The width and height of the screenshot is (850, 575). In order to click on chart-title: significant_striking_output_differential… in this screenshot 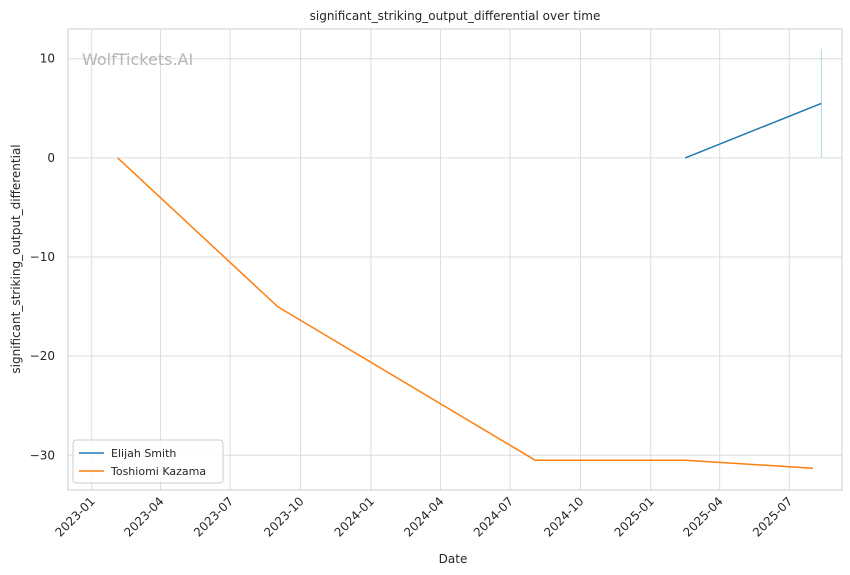, I will do `click(455, 16)`.